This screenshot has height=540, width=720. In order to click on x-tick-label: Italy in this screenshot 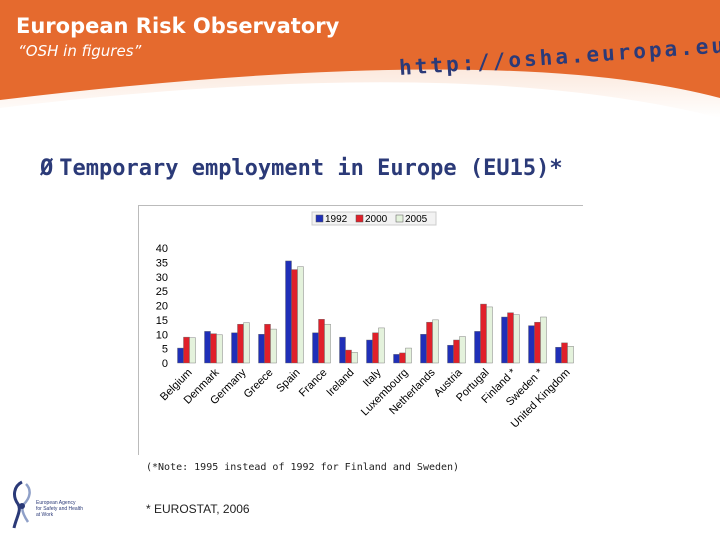, I will do `click(372, 377)`.